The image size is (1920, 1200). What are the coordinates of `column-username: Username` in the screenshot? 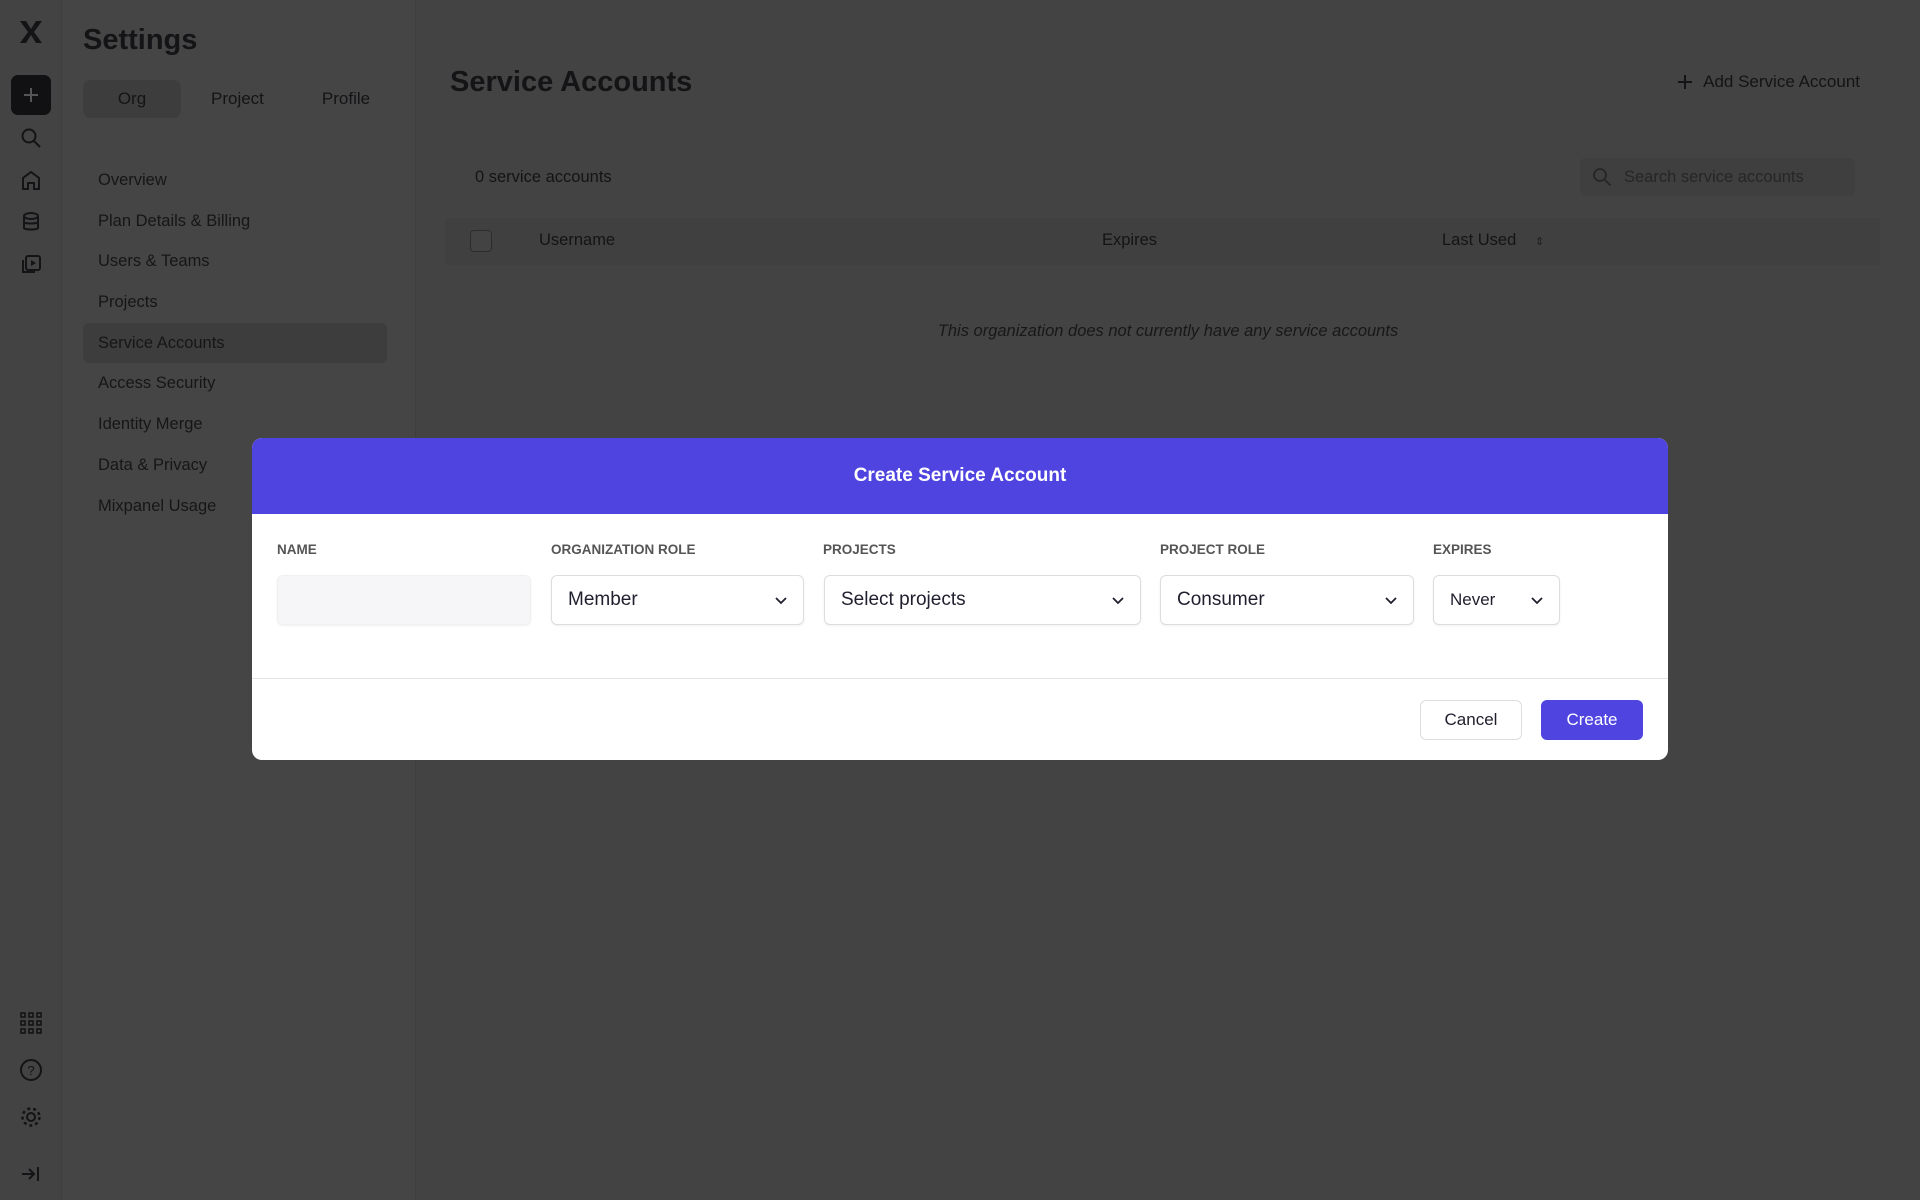 It's located at (577, 240).